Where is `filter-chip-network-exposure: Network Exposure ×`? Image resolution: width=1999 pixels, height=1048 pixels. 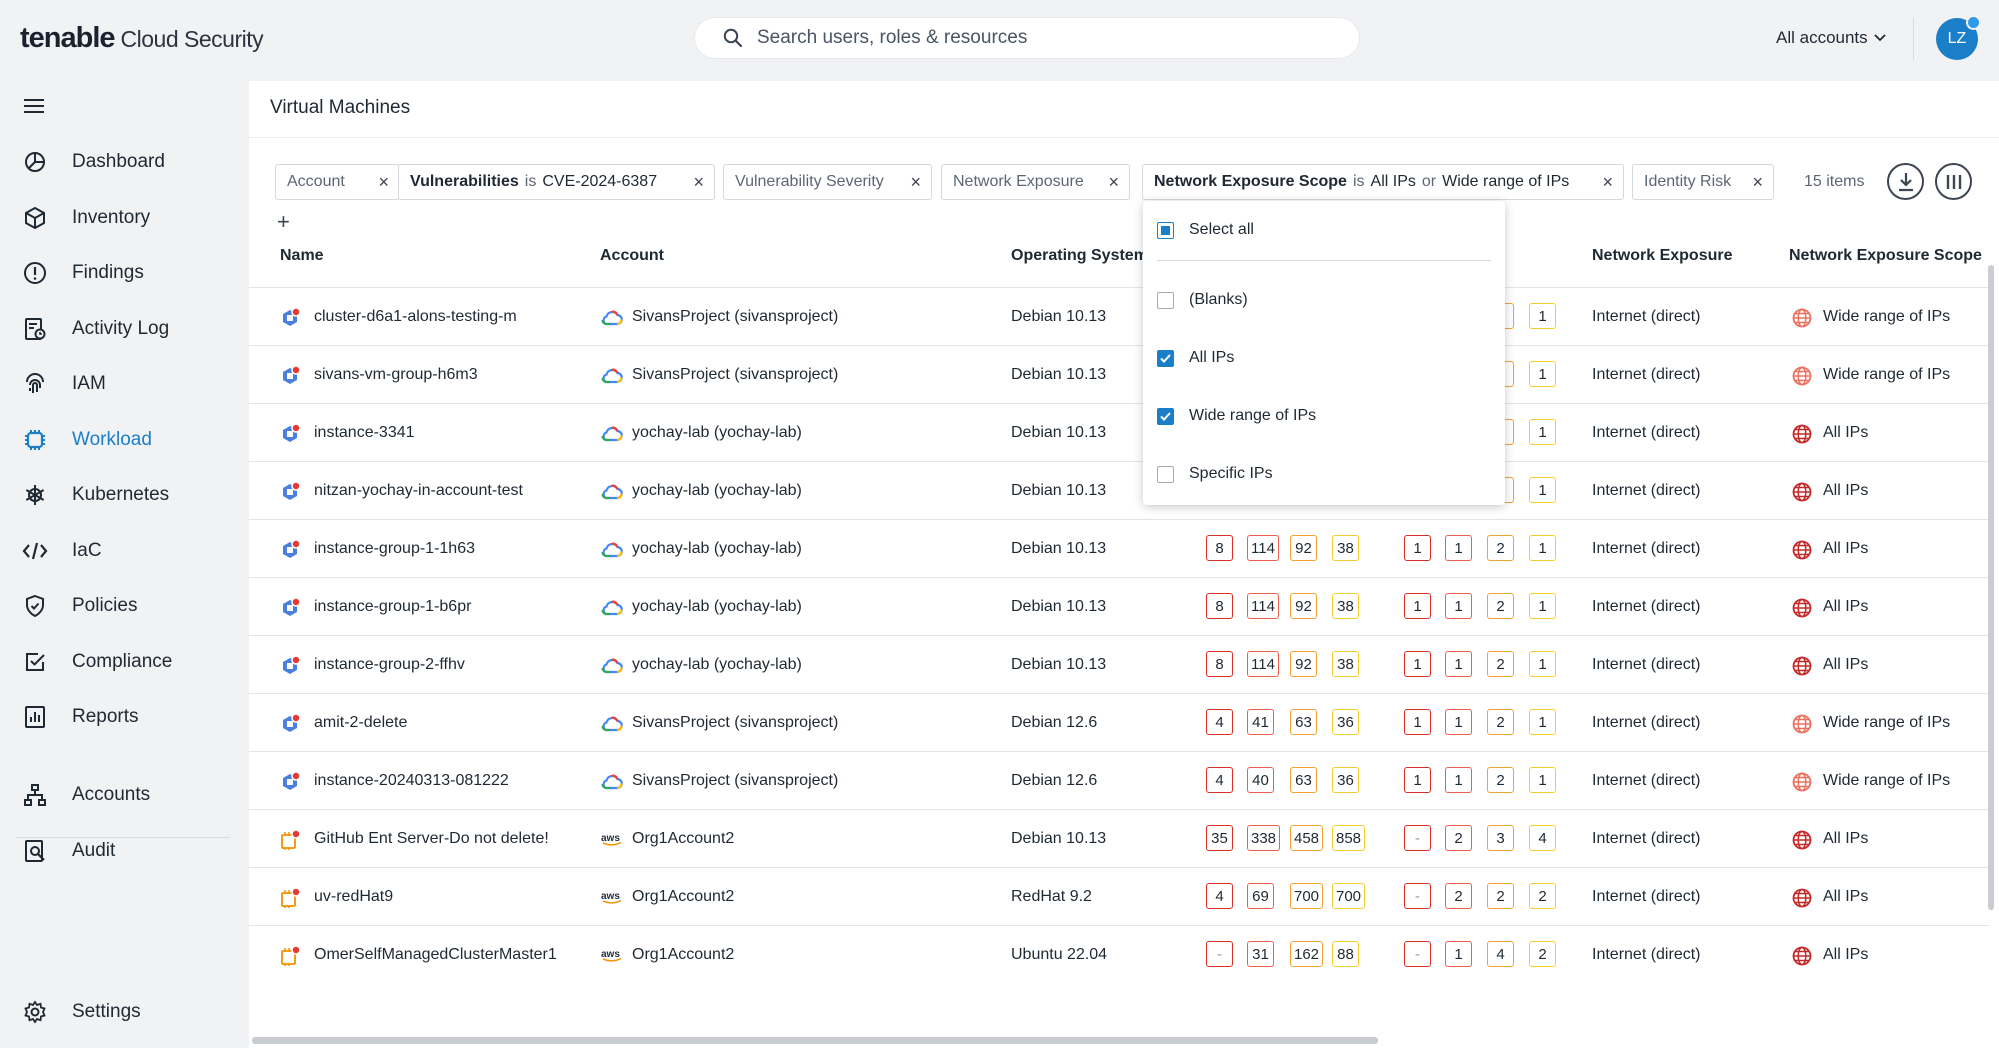 filter-chip-network-exposure: Network Exposure × is located at coordinates (1035, 182).